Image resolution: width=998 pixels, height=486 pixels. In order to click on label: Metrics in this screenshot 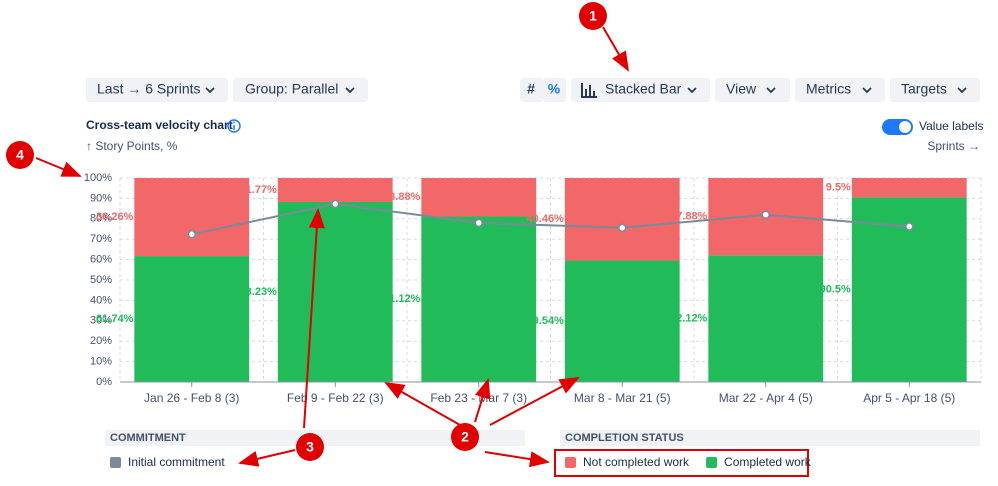, I will do `click(828, 89)`.